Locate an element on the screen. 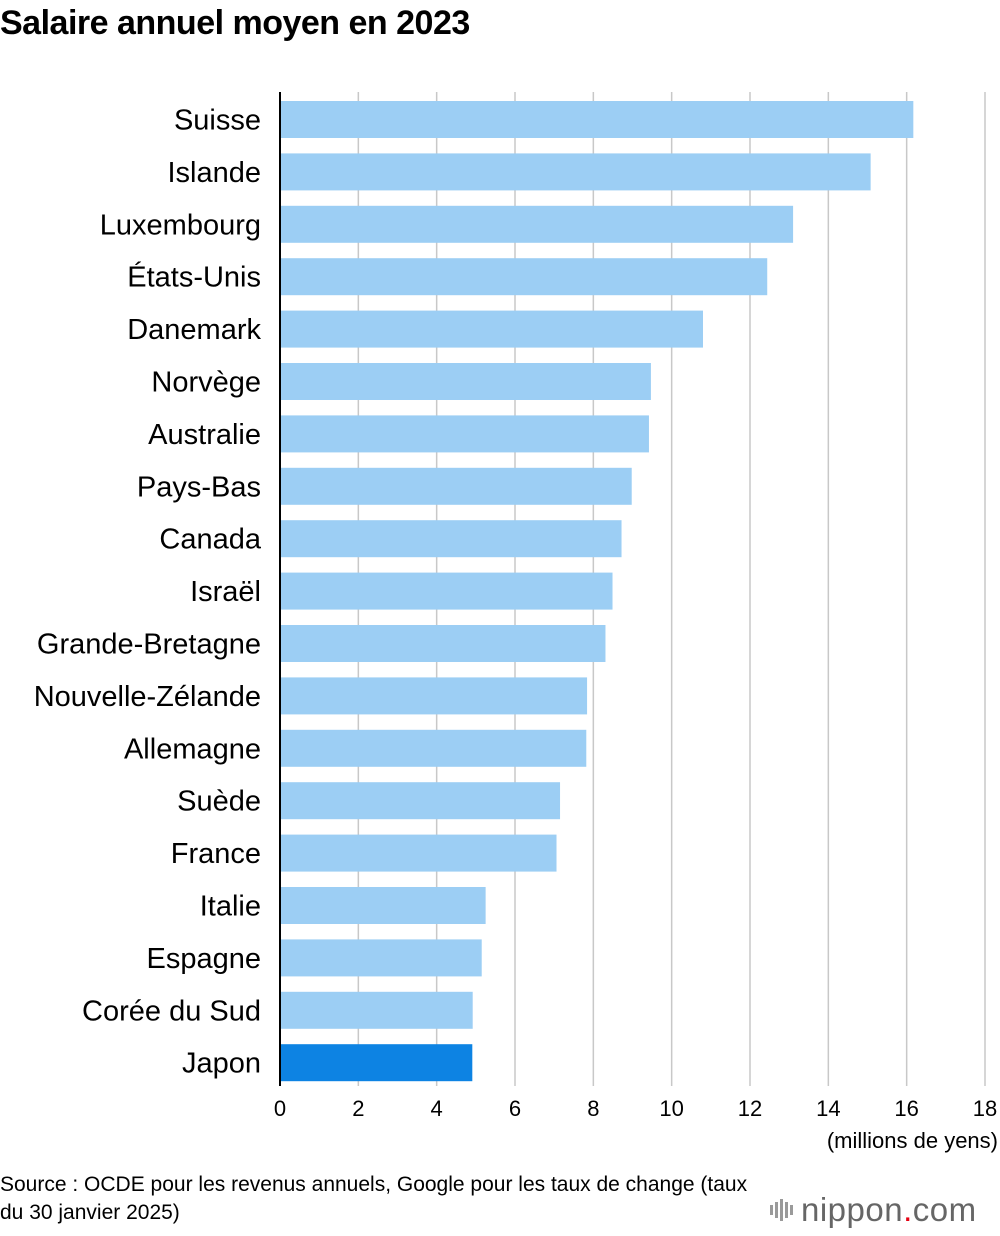 The height and width of the screenshot is (1236, 1000). category-label: Luxembourg is located at coordinates (180, 225).